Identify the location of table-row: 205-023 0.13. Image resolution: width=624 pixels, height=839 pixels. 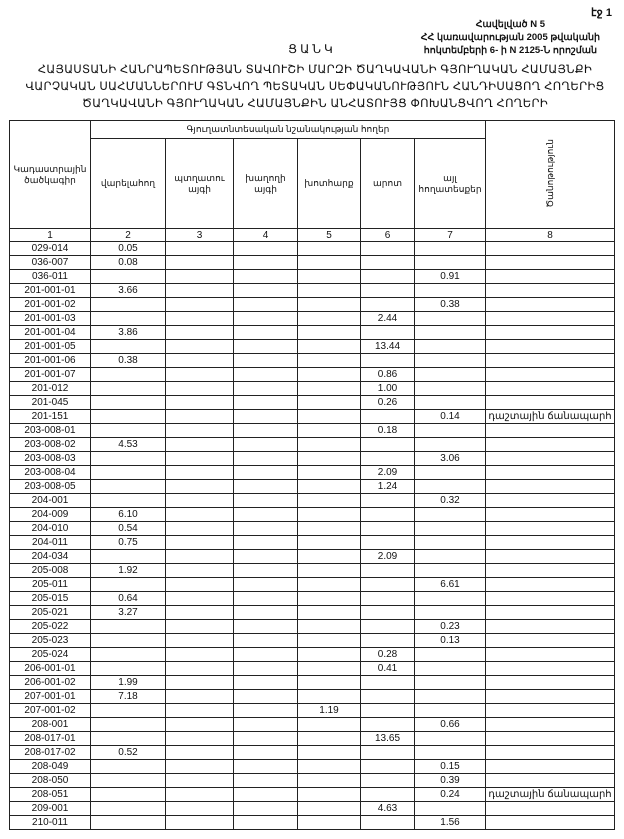
(312, 640).